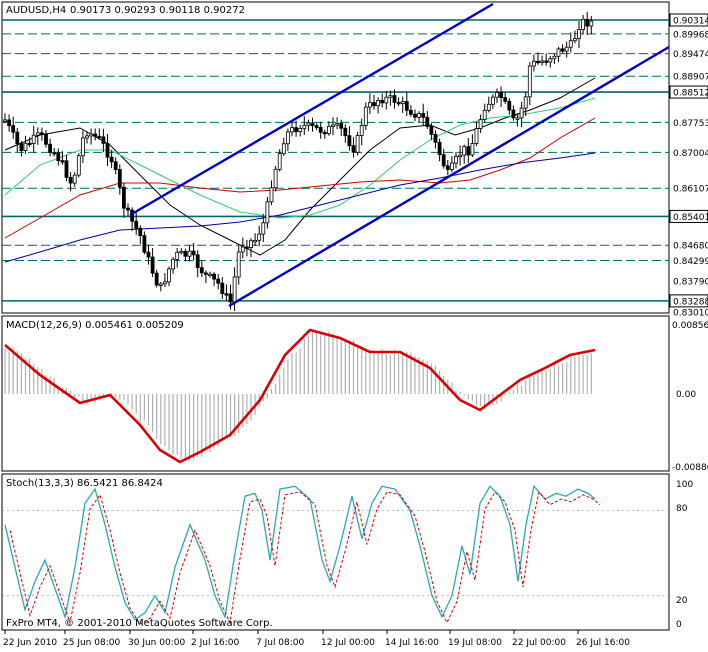  Describe the element at coordinates (539, 643) in the screenshot. I see `time-label: 22 Jul 00:00` at that location.